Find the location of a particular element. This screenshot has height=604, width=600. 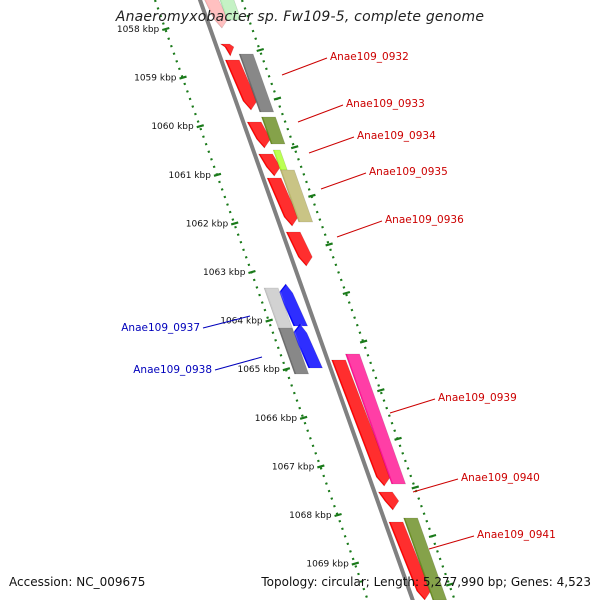

ruler-tick-label: 1066 kbp is located at coordinates (276, 419).